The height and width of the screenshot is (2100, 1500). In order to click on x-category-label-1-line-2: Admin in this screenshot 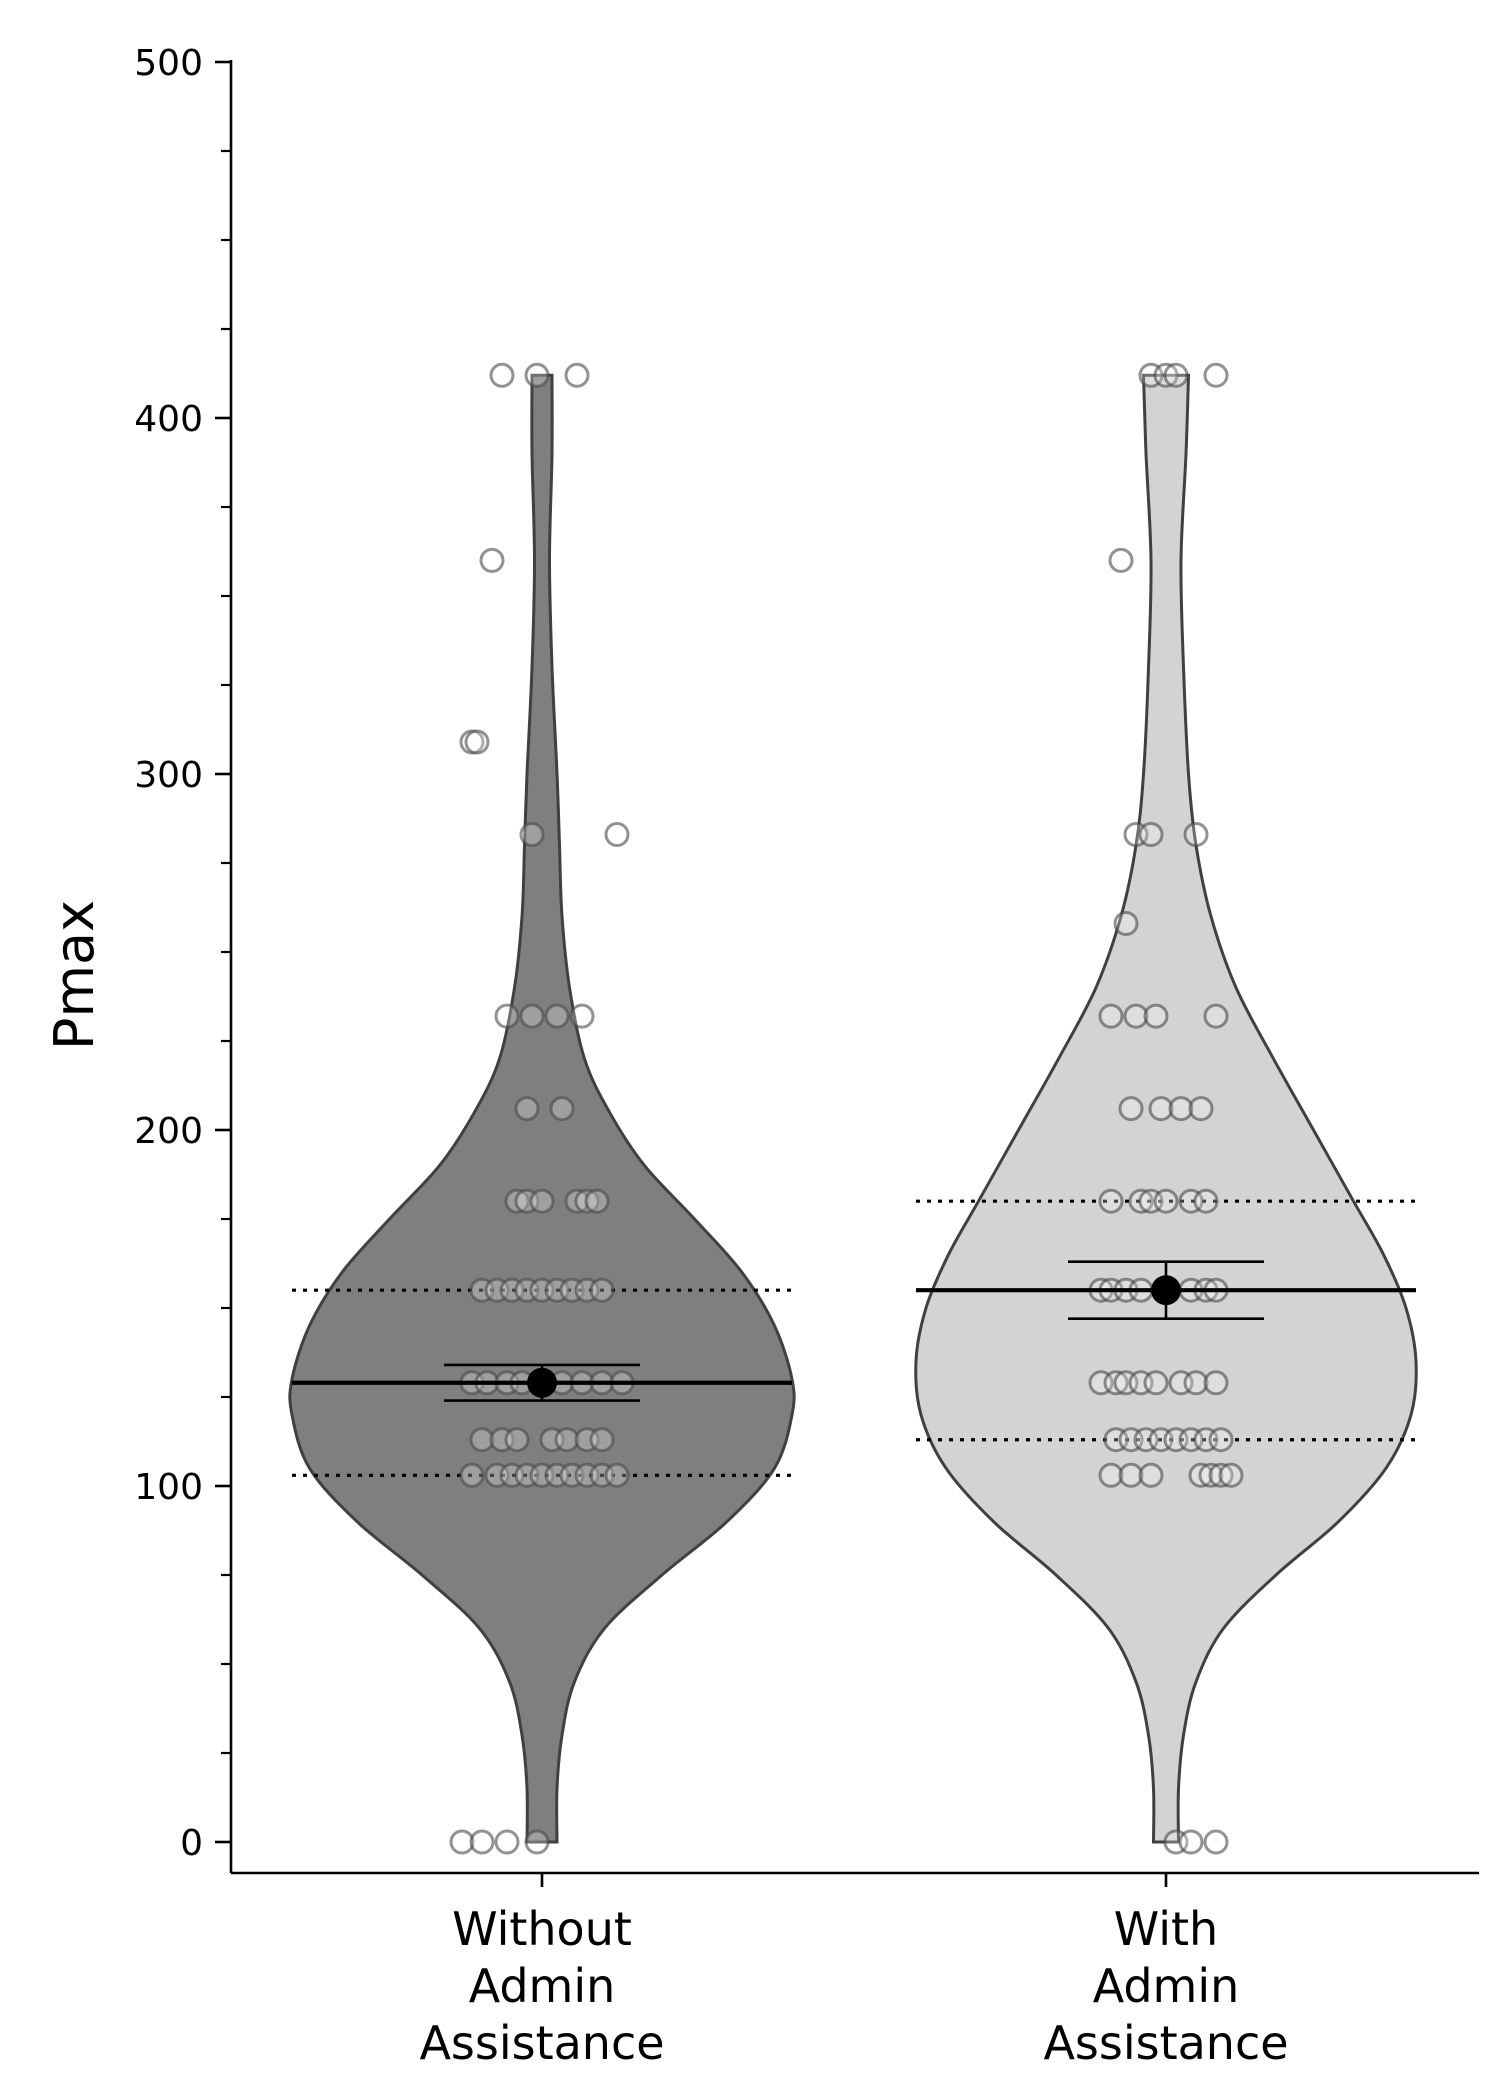, I will do `click(542, 1986)`.